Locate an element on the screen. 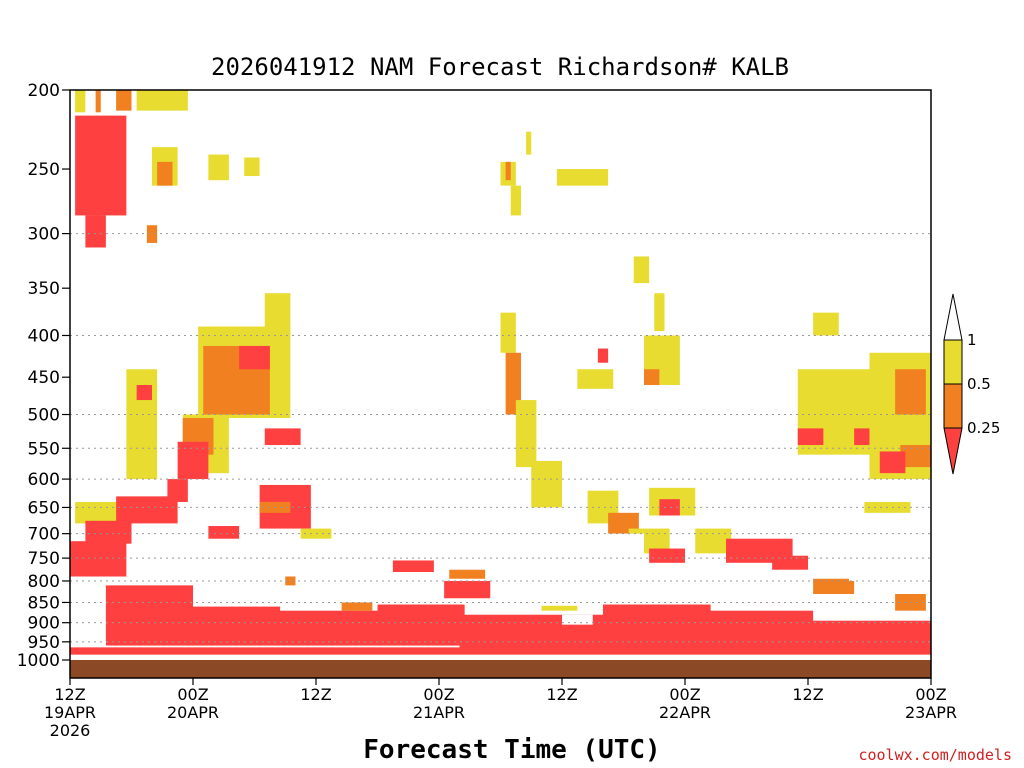 This screenshot has height=768, width=1024. y-tick-label: 200 is located at coordinates (44, 91).